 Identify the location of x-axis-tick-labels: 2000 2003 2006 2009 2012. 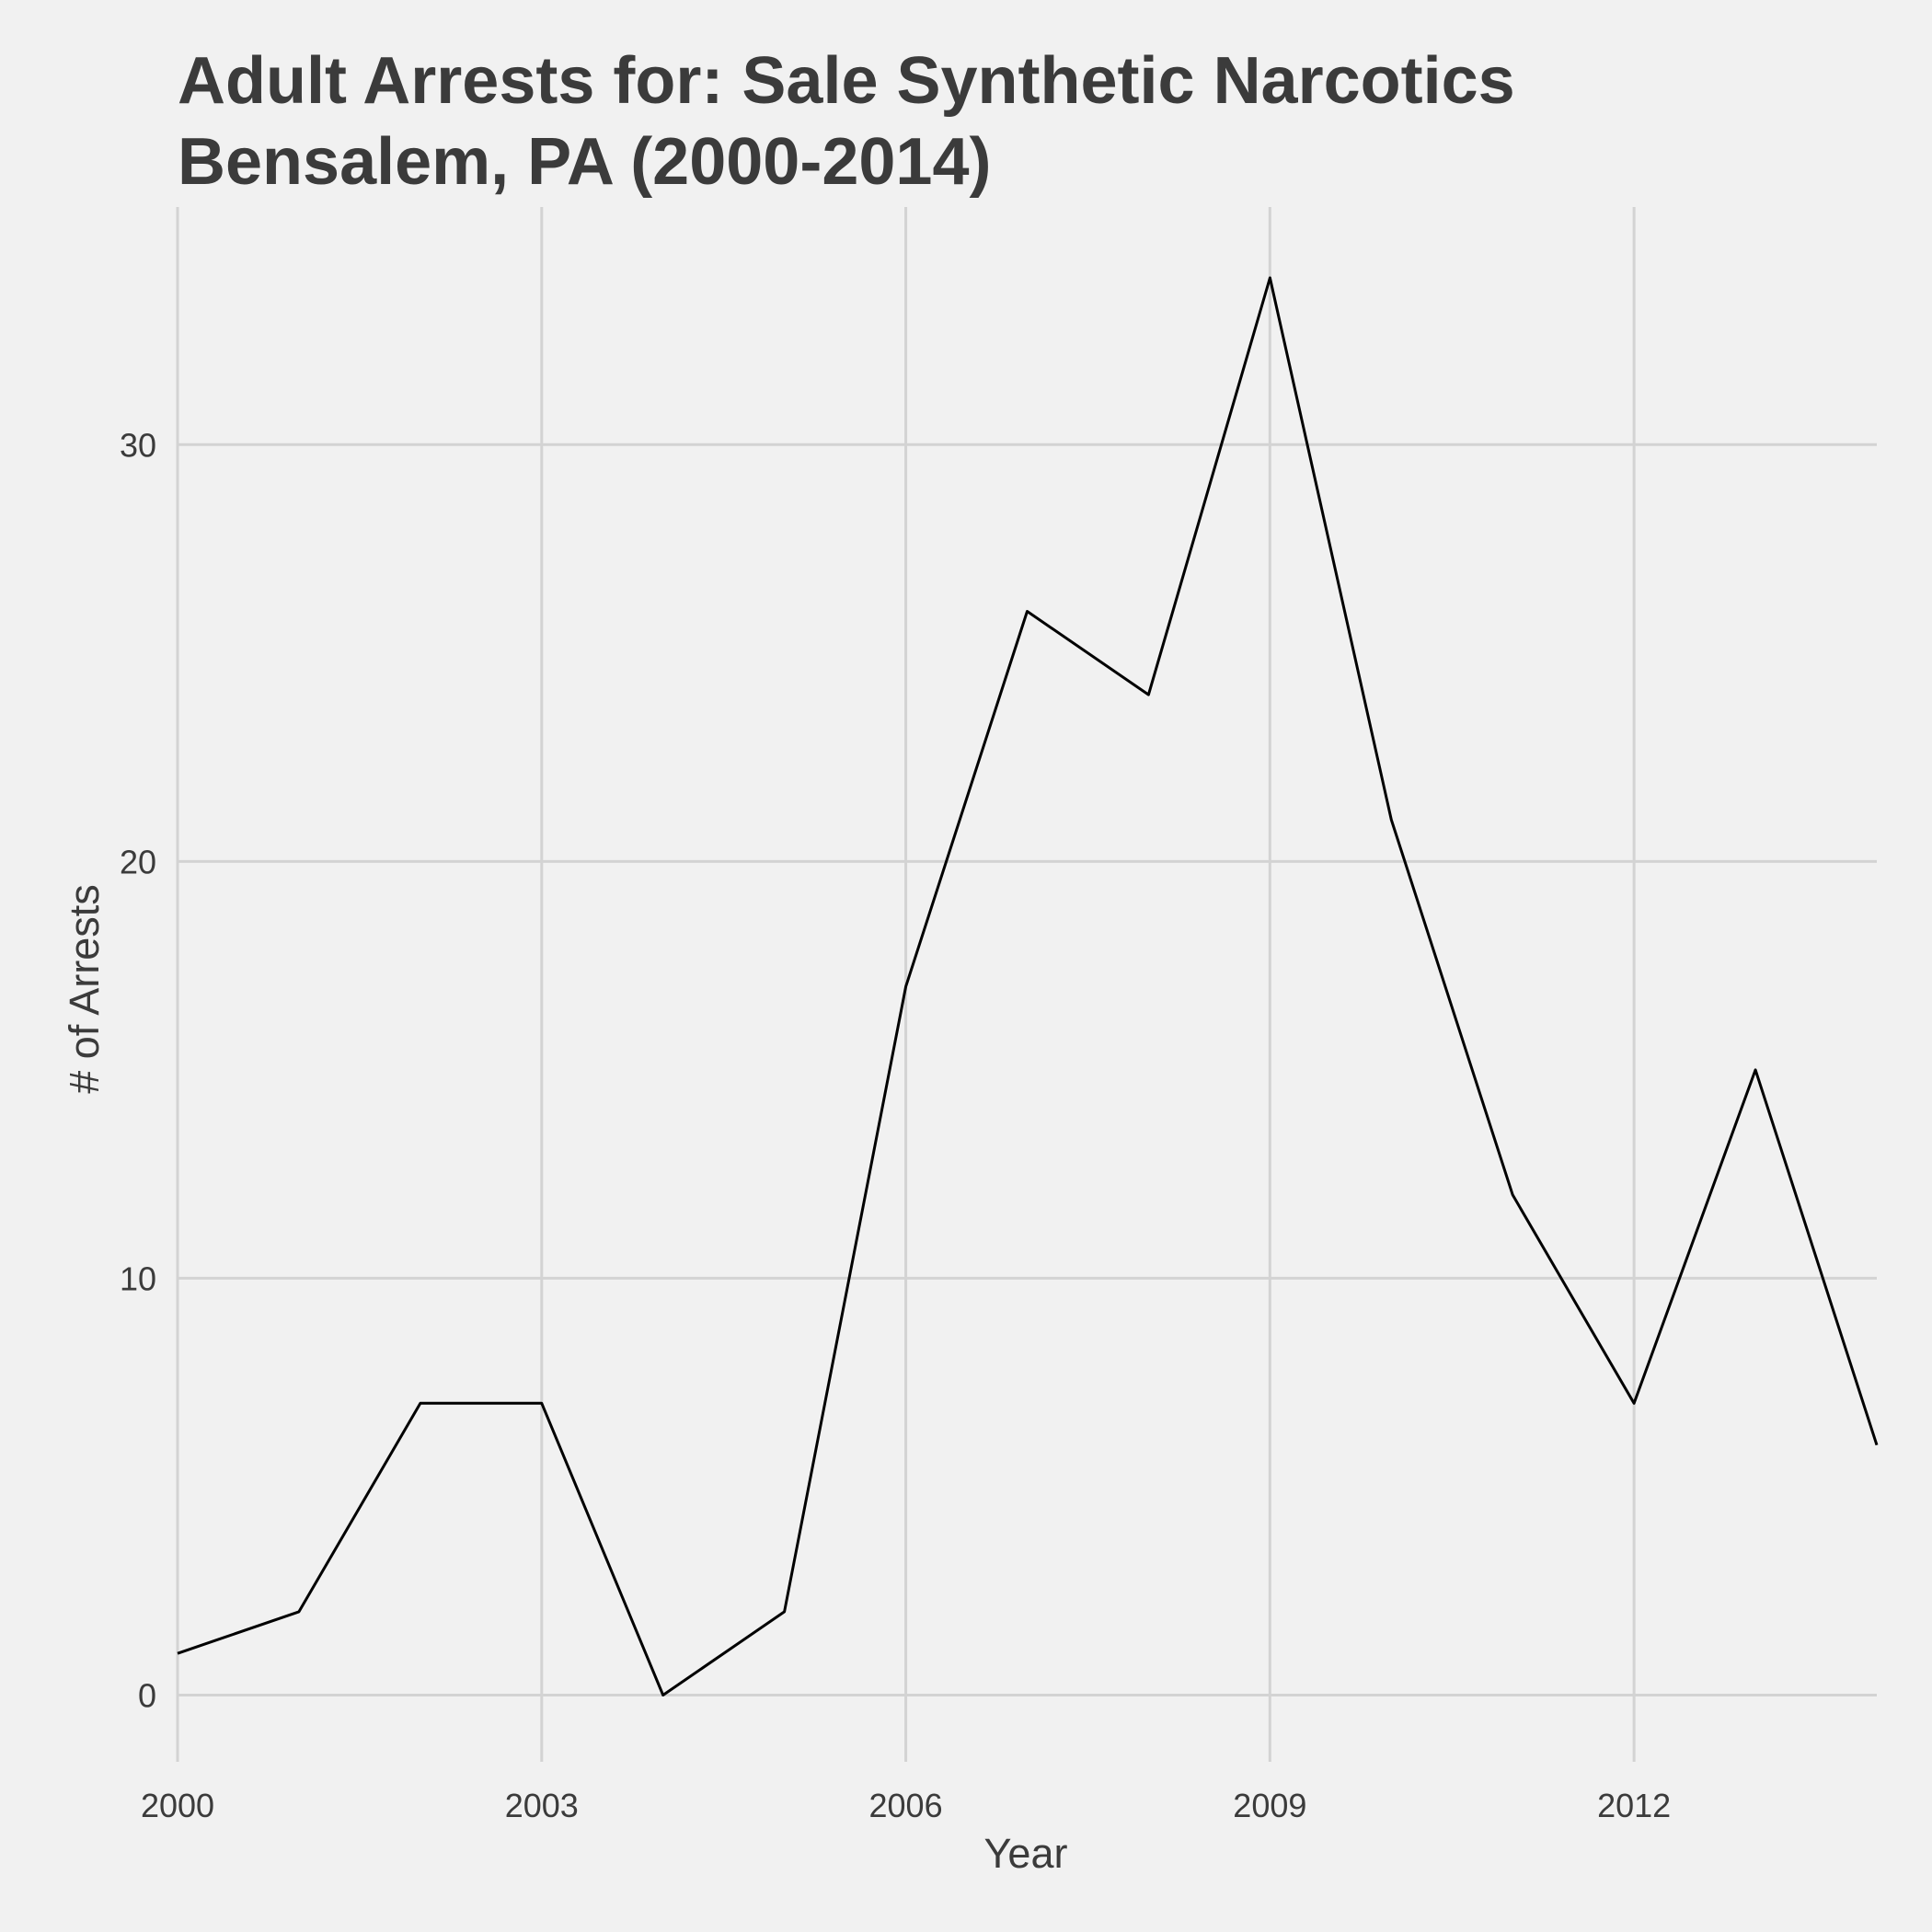
(906, 1805).